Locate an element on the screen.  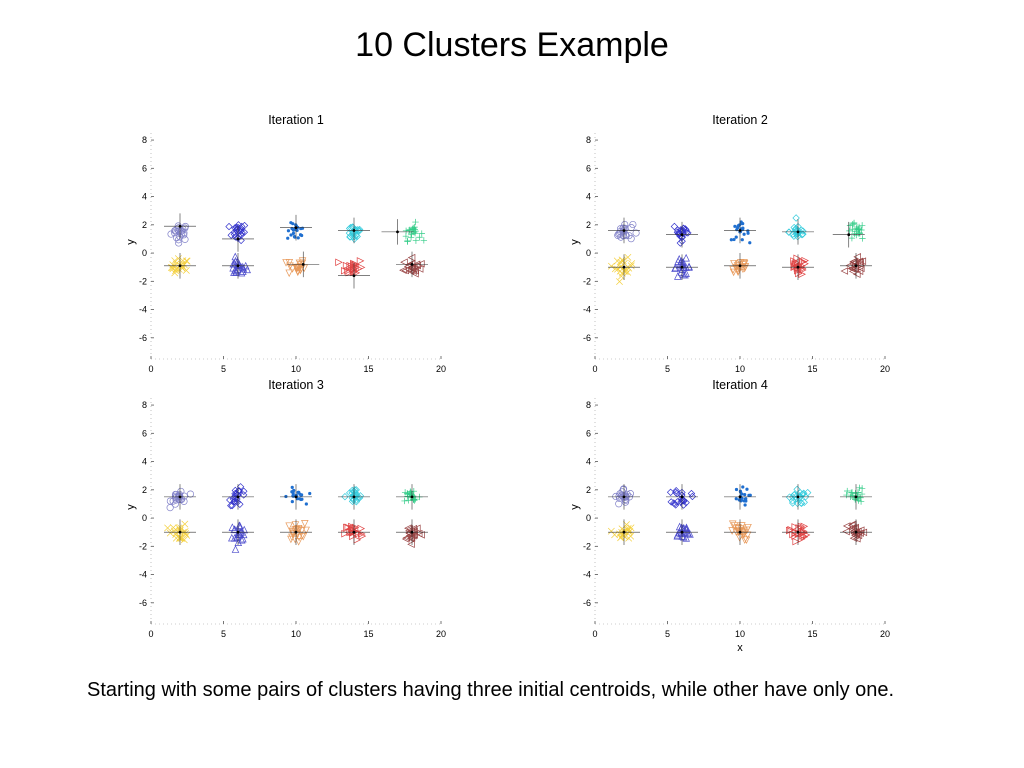
y-tick-label: 8 is located at coordinates (144, 405).